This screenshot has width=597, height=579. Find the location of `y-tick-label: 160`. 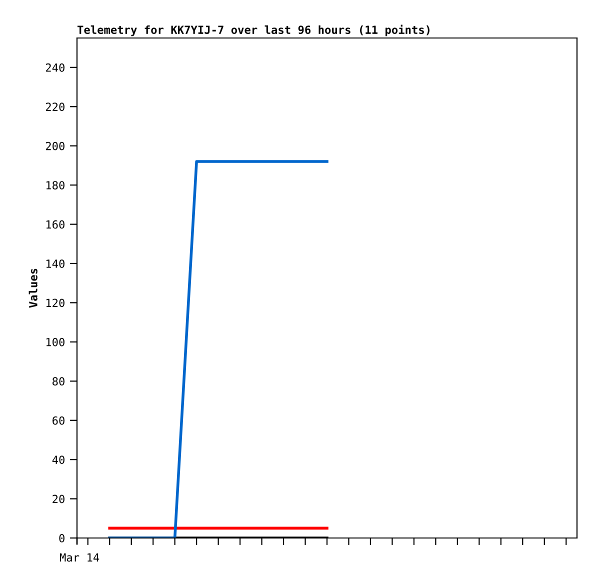

y-tick-label: 160 is located at coordinates (55, 224).